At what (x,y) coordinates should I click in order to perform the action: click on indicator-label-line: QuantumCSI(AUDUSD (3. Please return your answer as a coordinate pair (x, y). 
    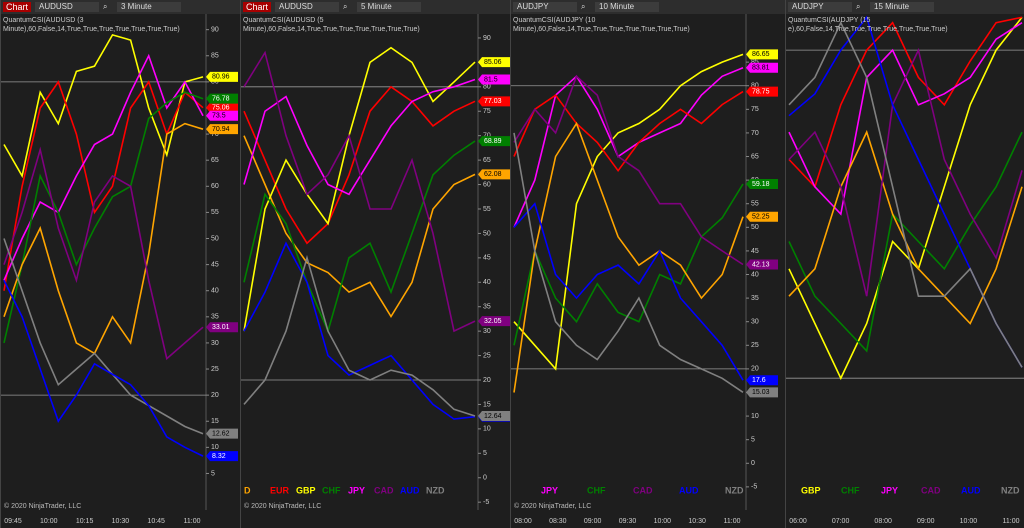
    Looking at the image, I should click on (43, 20).